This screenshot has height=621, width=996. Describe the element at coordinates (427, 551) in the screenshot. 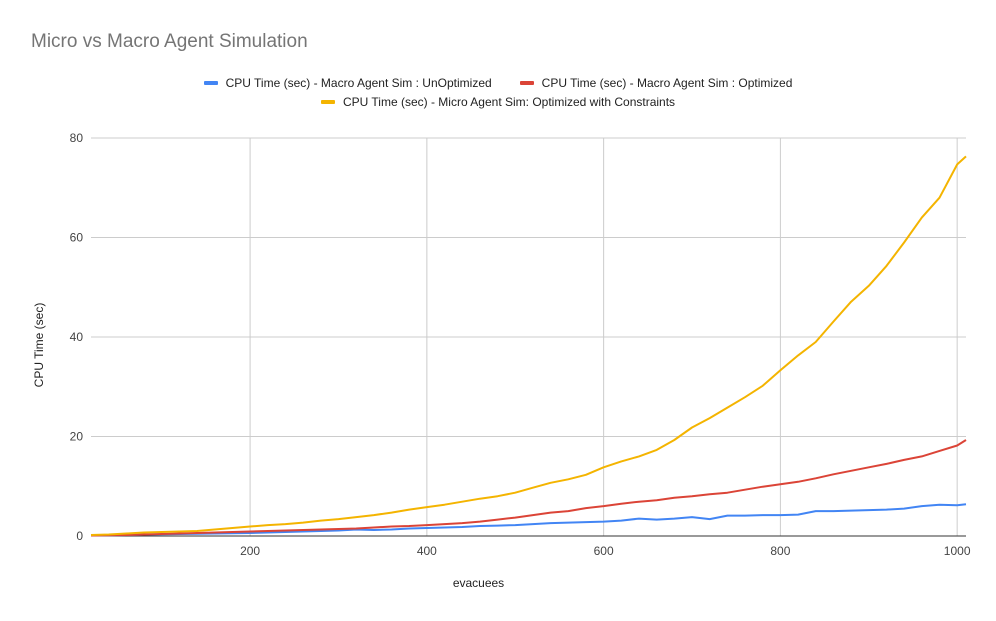

I see `x-tick-label: 400` at that location.